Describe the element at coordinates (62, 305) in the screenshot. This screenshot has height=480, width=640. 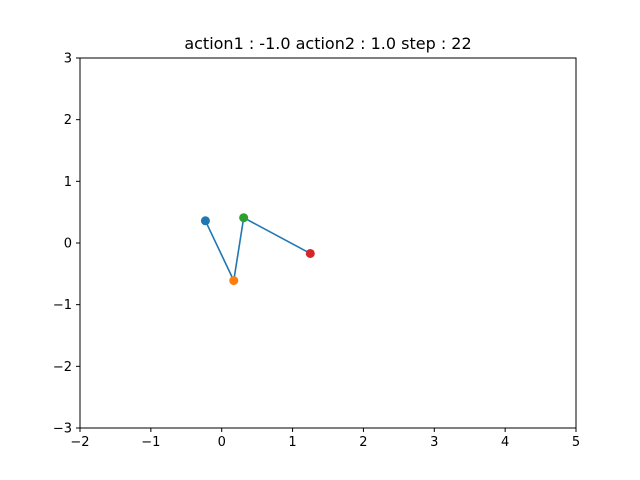
I see `y-tick-label: −1` at that location.